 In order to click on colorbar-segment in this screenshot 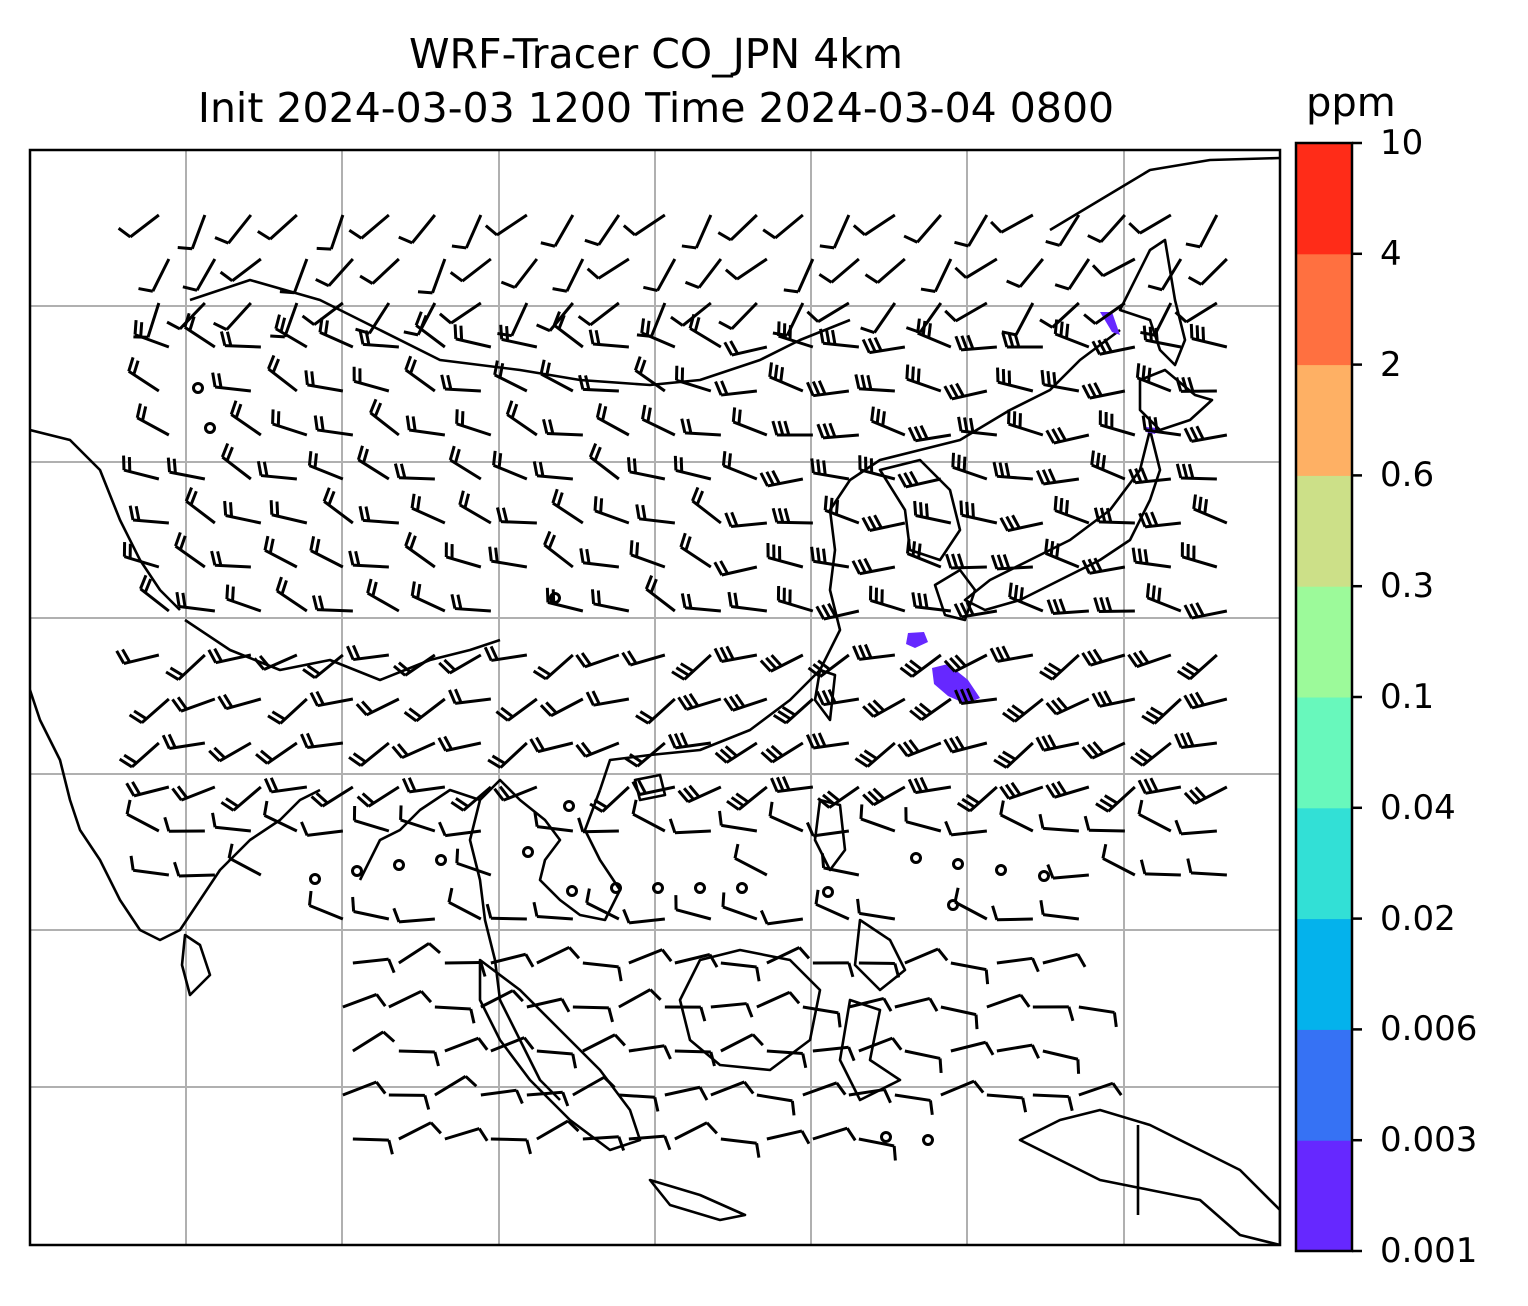, I will do `click(1324, 974)`.